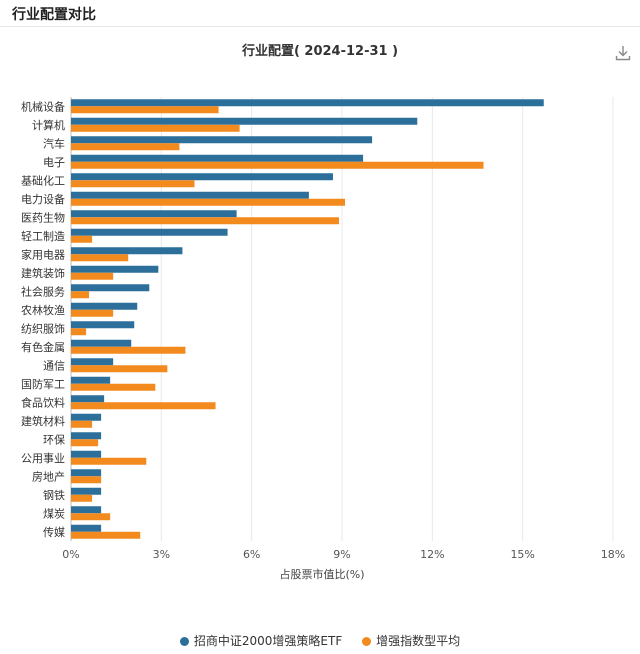 Image resolution: width=640 pixels, height=654 pixels. Describe the element at coordinates (43, 217) in the screenshot. I see `category-label: 医药生物` at that location.